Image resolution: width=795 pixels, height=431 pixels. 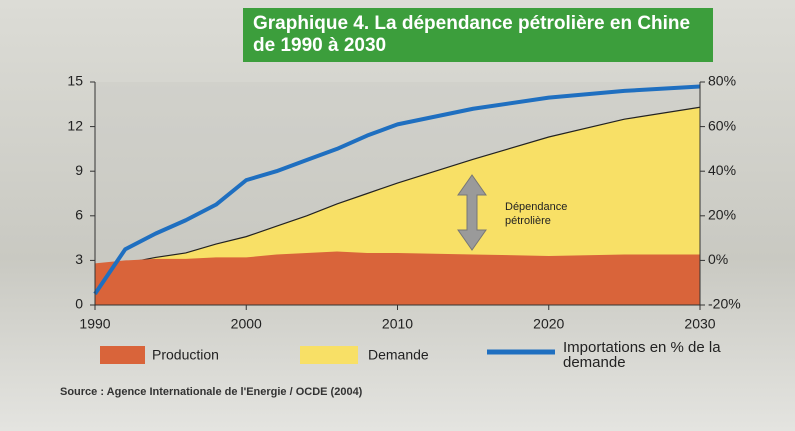 I want to click on legend-label: Demande, so click(x=398, y=355).